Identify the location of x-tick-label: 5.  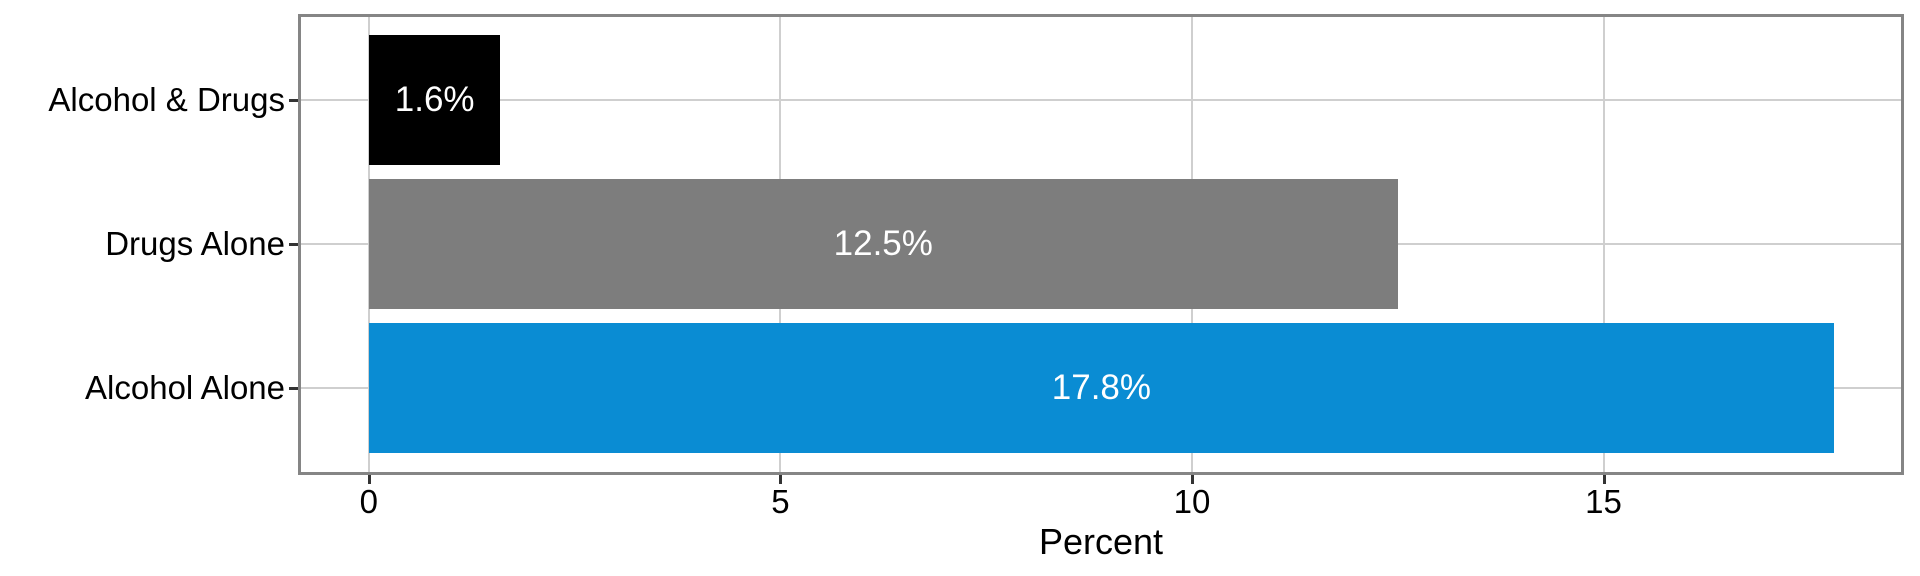
(780, 501).